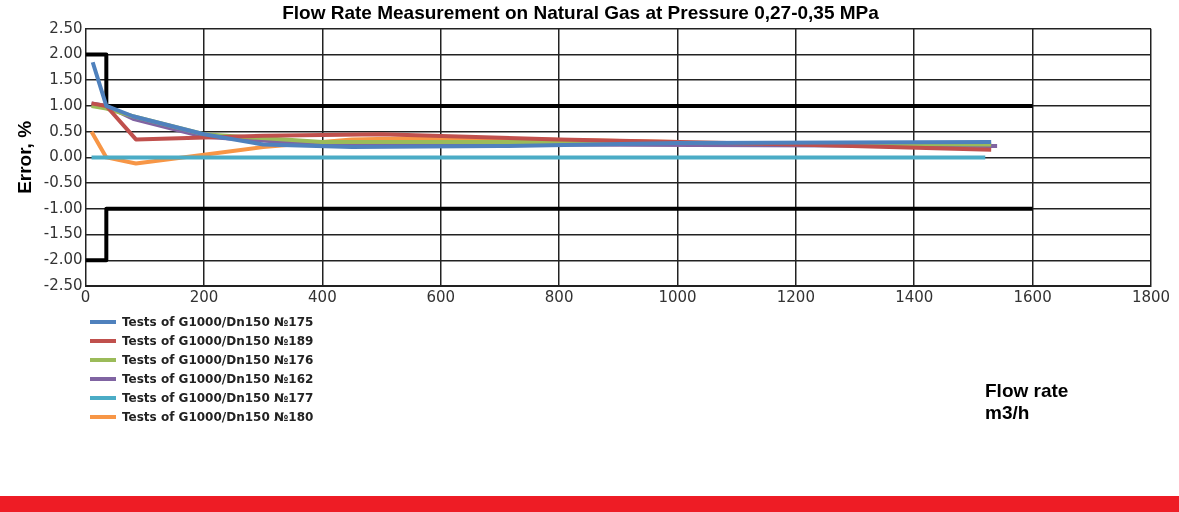 The image size is (1179, 512). I want to click on x-tick-label: 200, so click(204, 296).